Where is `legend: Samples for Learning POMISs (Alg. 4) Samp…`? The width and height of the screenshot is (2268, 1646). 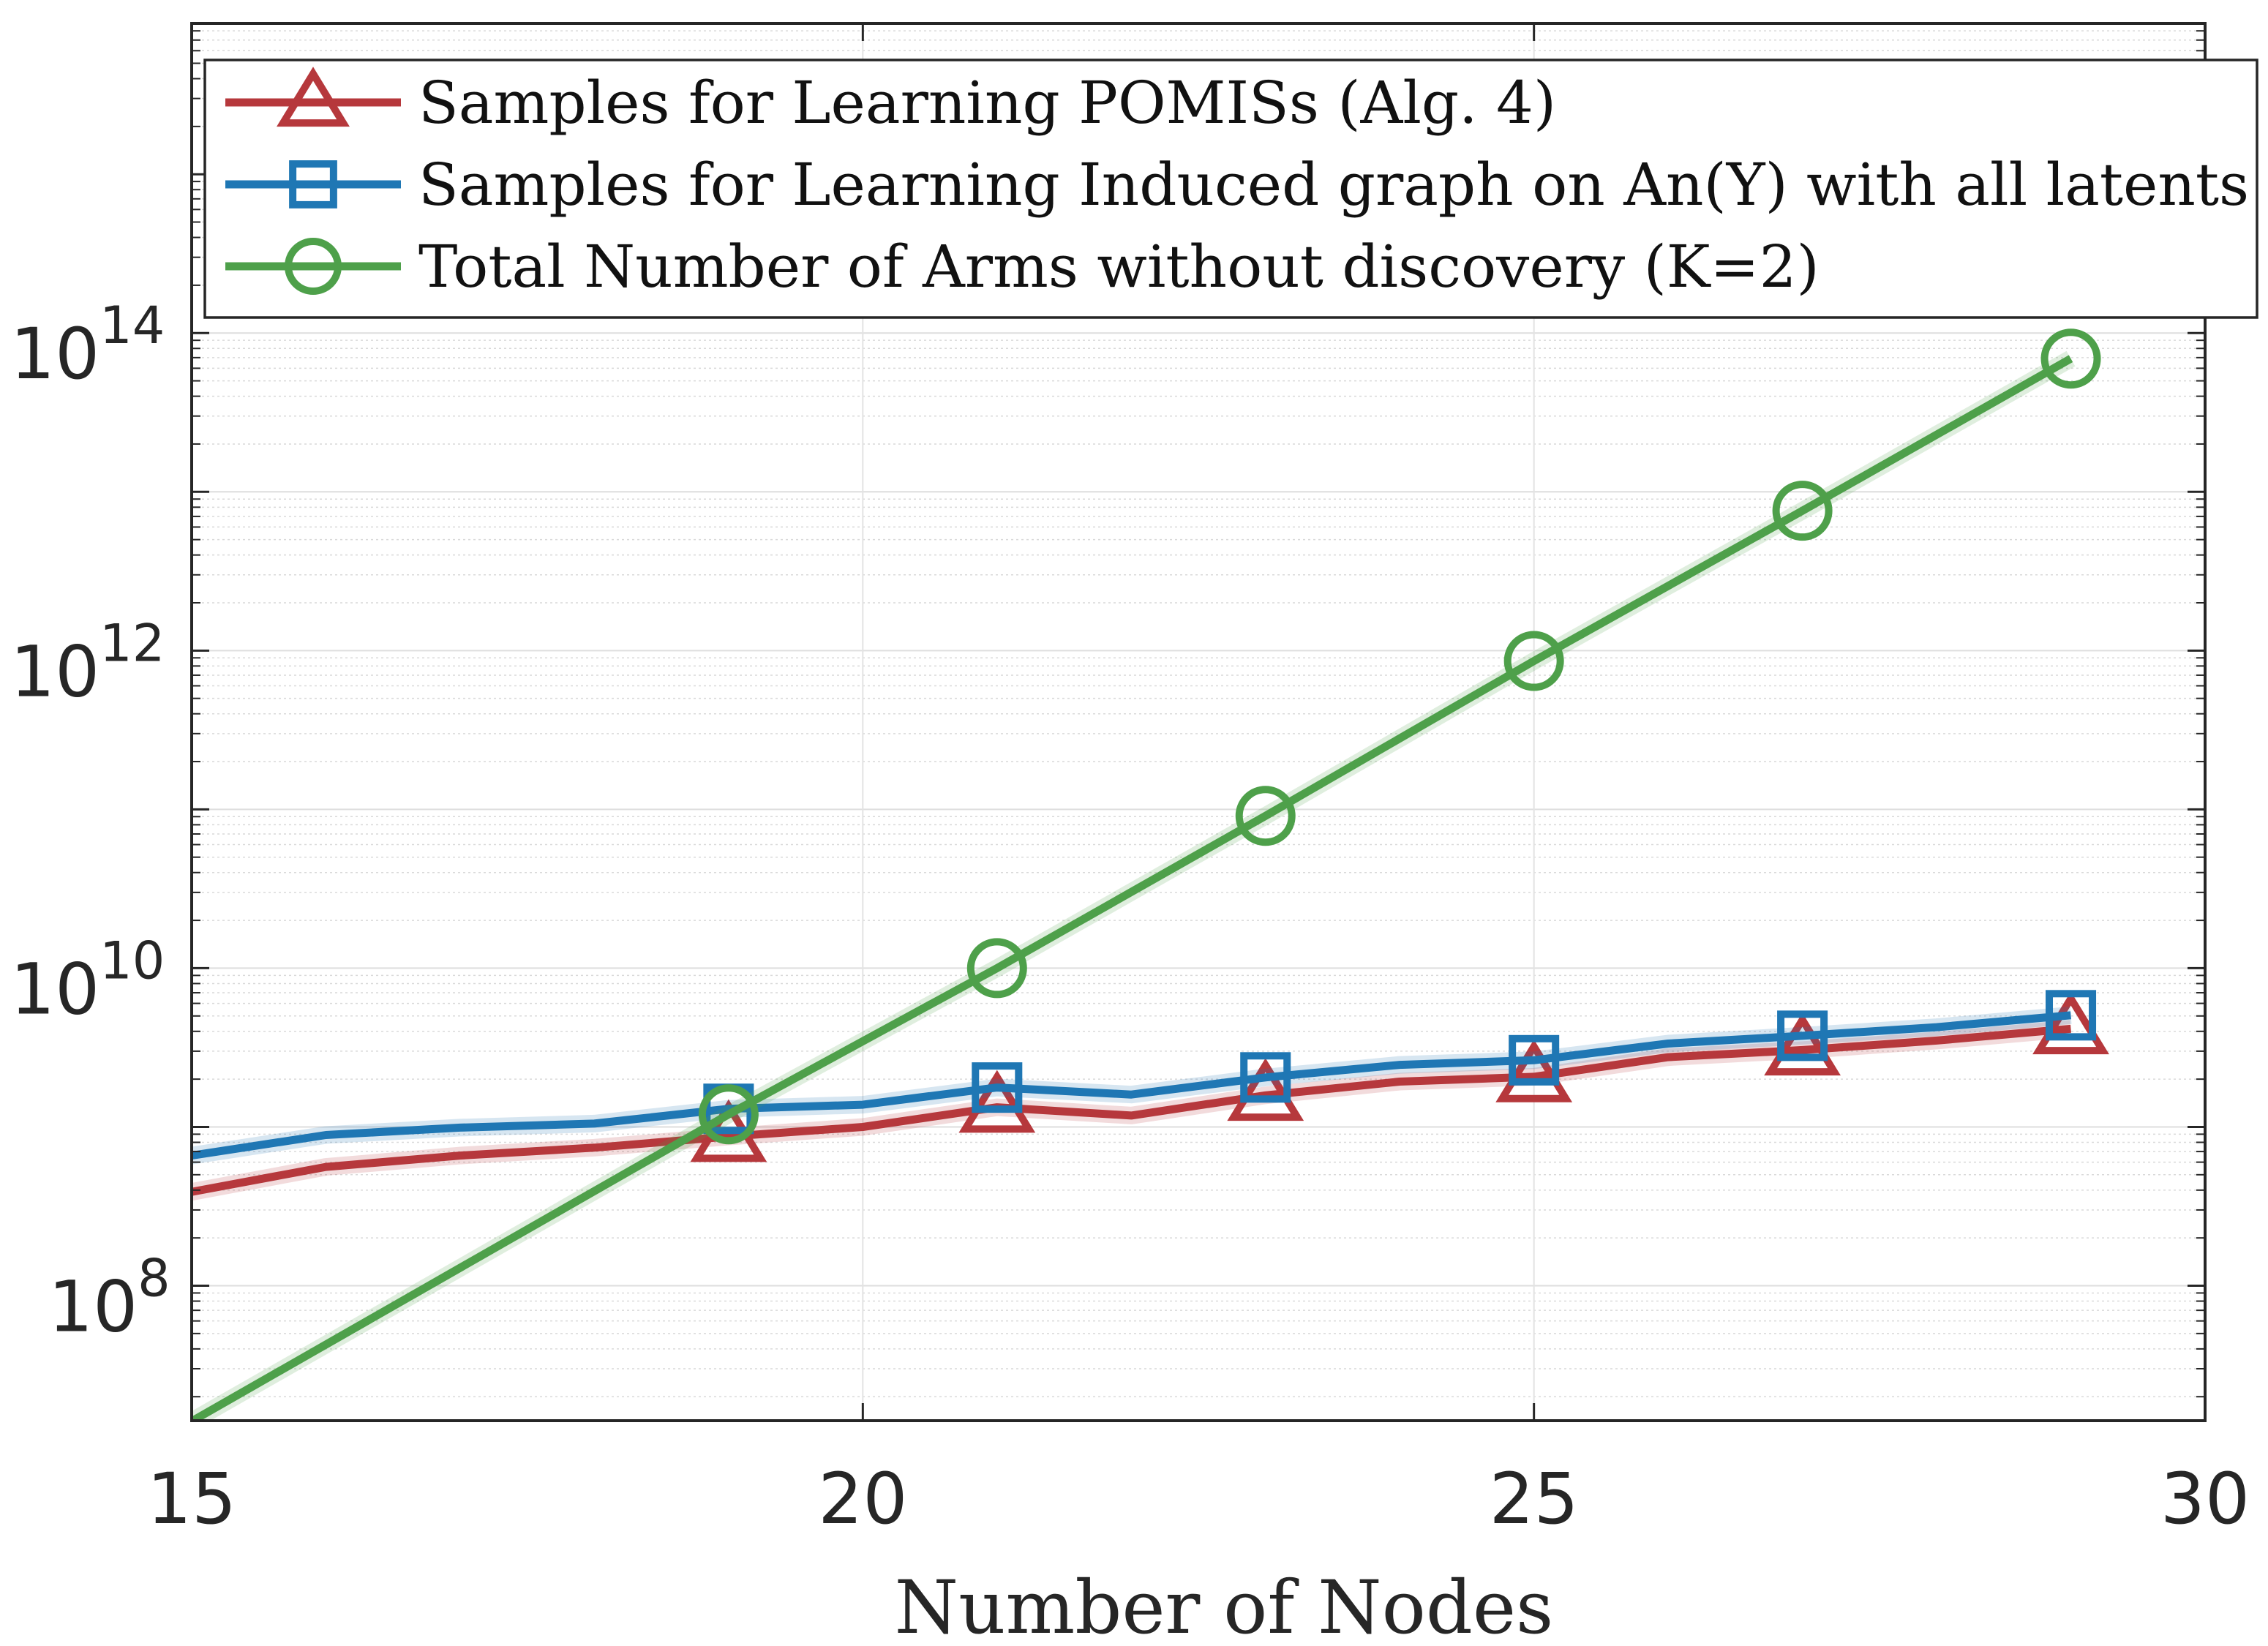 legend: Samples for Learning POMISs (Alg. 4) Samp… is located at coordinates (1230, 189).